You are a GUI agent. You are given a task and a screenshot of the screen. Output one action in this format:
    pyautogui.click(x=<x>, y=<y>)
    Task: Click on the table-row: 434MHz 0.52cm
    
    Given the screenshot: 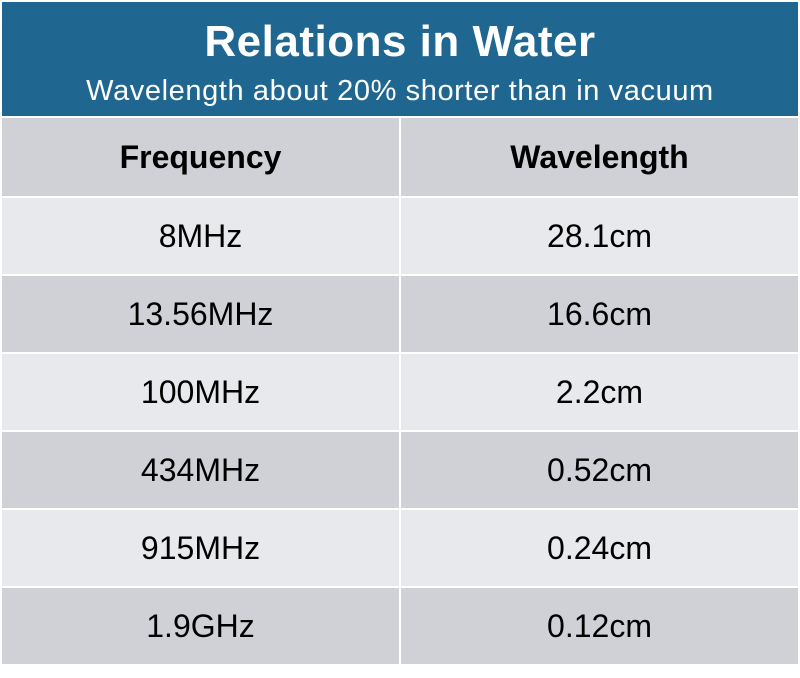 What is the action you would take?
    pyautogui.click(x=400, y=469)
    